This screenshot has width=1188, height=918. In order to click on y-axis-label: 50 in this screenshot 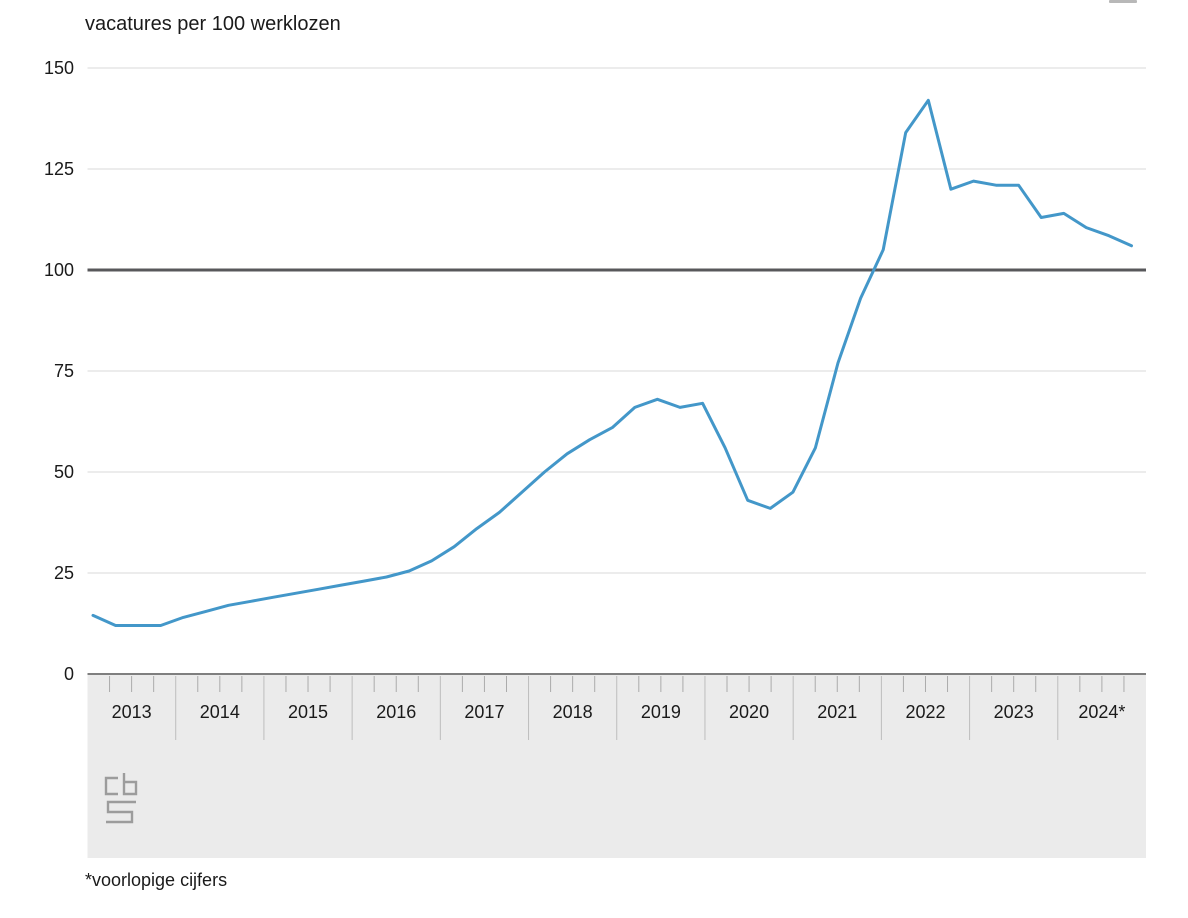, I will do `click(64, 472)`.